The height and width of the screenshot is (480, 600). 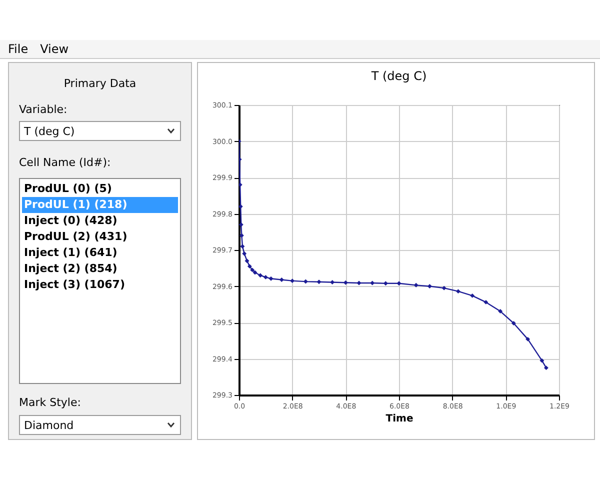 What do you see at coordinates (100, 425) in the screenshot?
I see `text: Diamond` at bounding box center [100, 425].